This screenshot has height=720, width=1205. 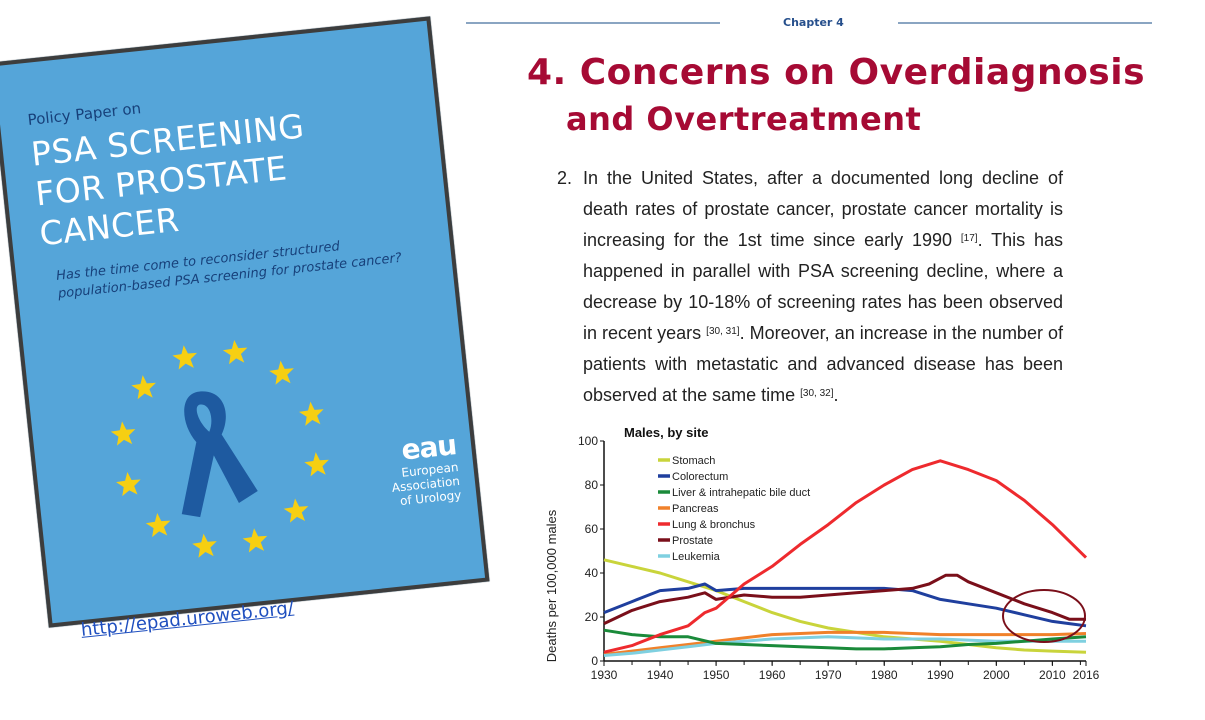 I want to click on series-line-stomach, so click(x=845, y=606).